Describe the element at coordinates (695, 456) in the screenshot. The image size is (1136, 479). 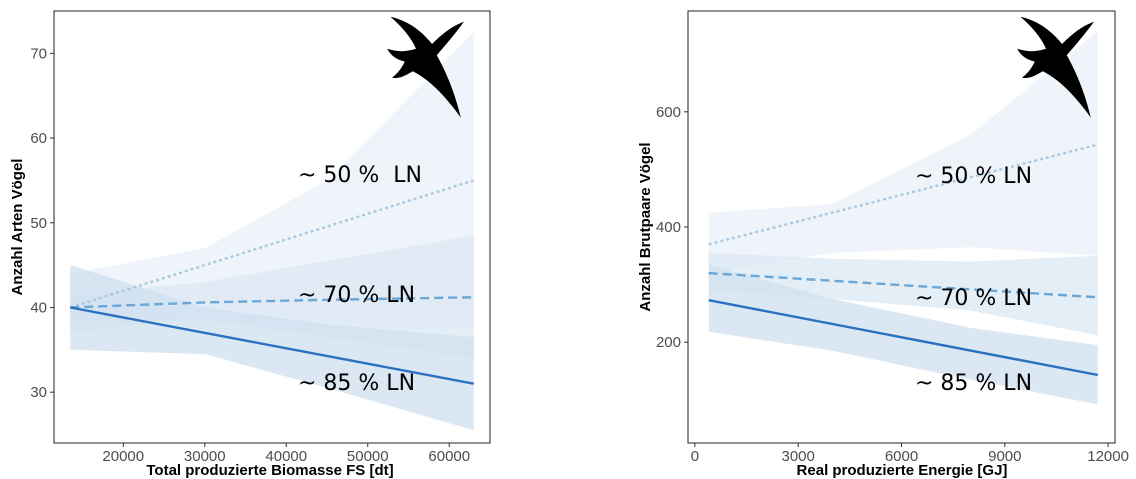
I see `x-tick-label: 0` at that location.